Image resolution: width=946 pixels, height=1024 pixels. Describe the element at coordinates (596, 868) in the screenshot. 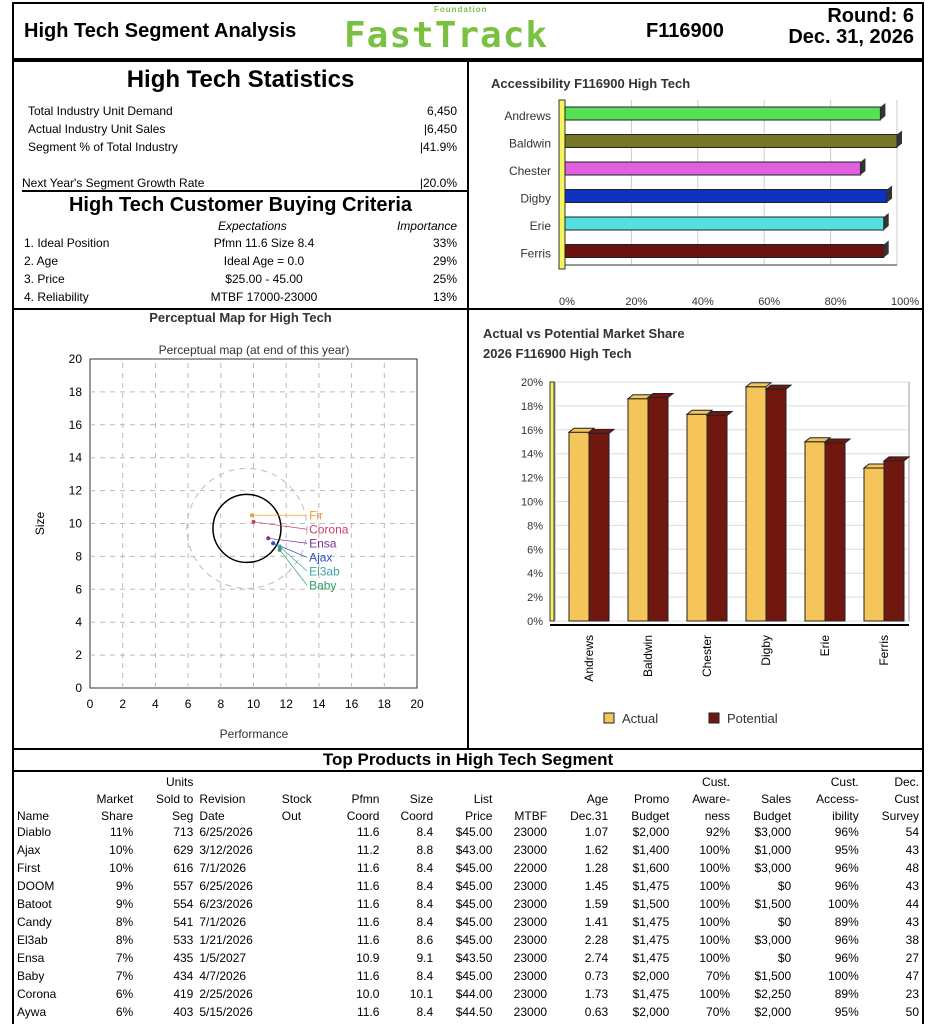

I see `table-cell: 1.28` at that location.